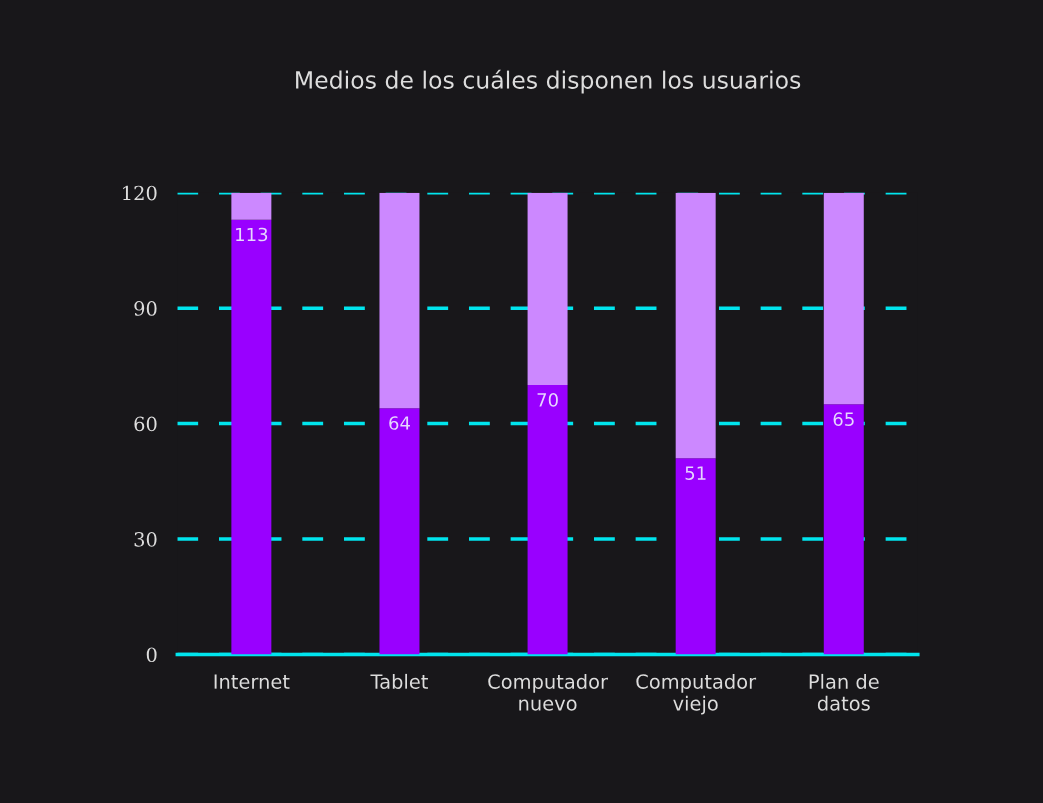  What do you see at coordinates (140, 193) in the screenshot?
I see `y-tick-label: 120` at bounding box center [140, 193].